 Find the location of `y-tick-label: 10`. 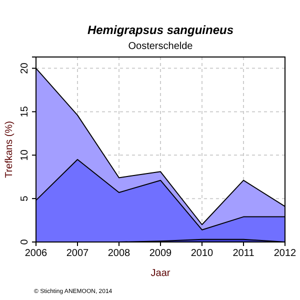

y-tick-label: 10 is located at coordinates (25, 155).